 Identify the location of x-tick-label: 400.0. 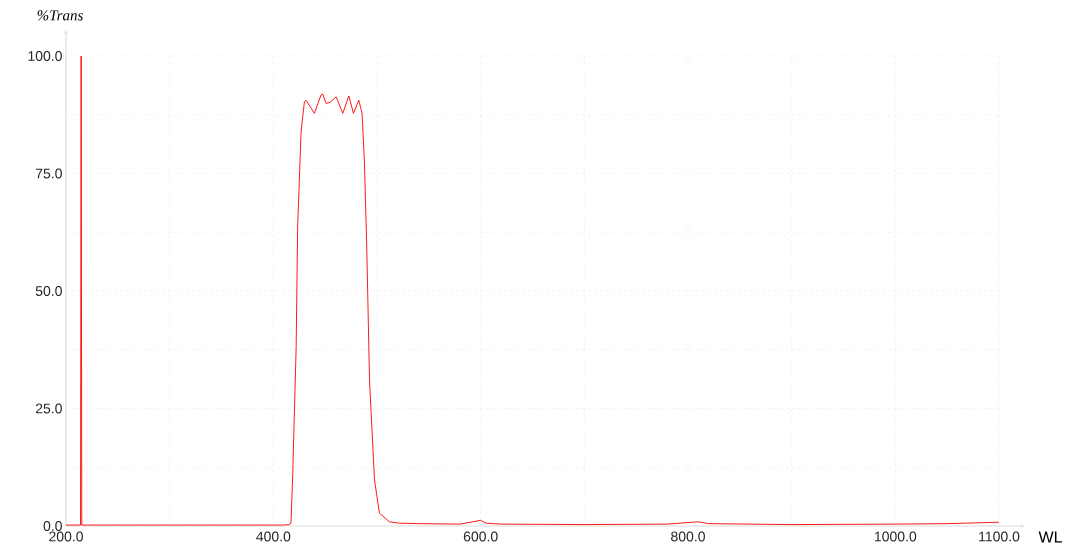
(273, 536).